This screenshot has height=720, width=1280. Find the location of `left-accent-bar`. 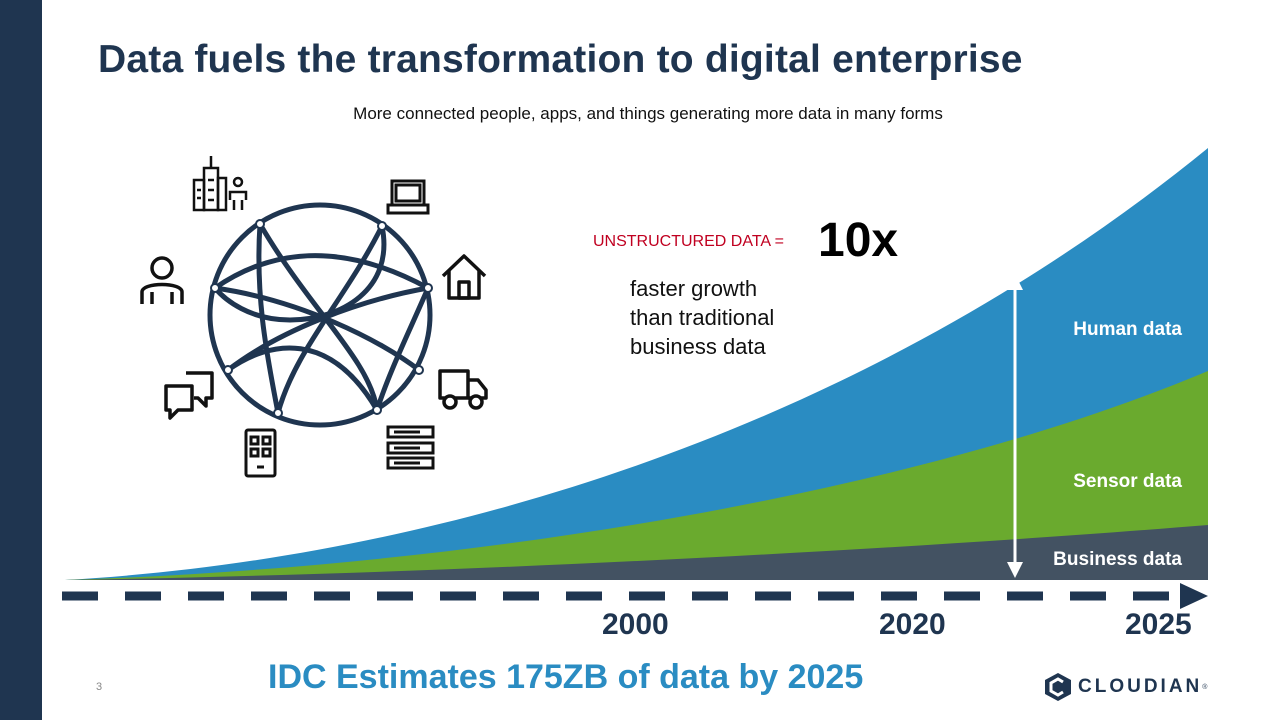

left-accent-bar is located at coordinates (21, 360).